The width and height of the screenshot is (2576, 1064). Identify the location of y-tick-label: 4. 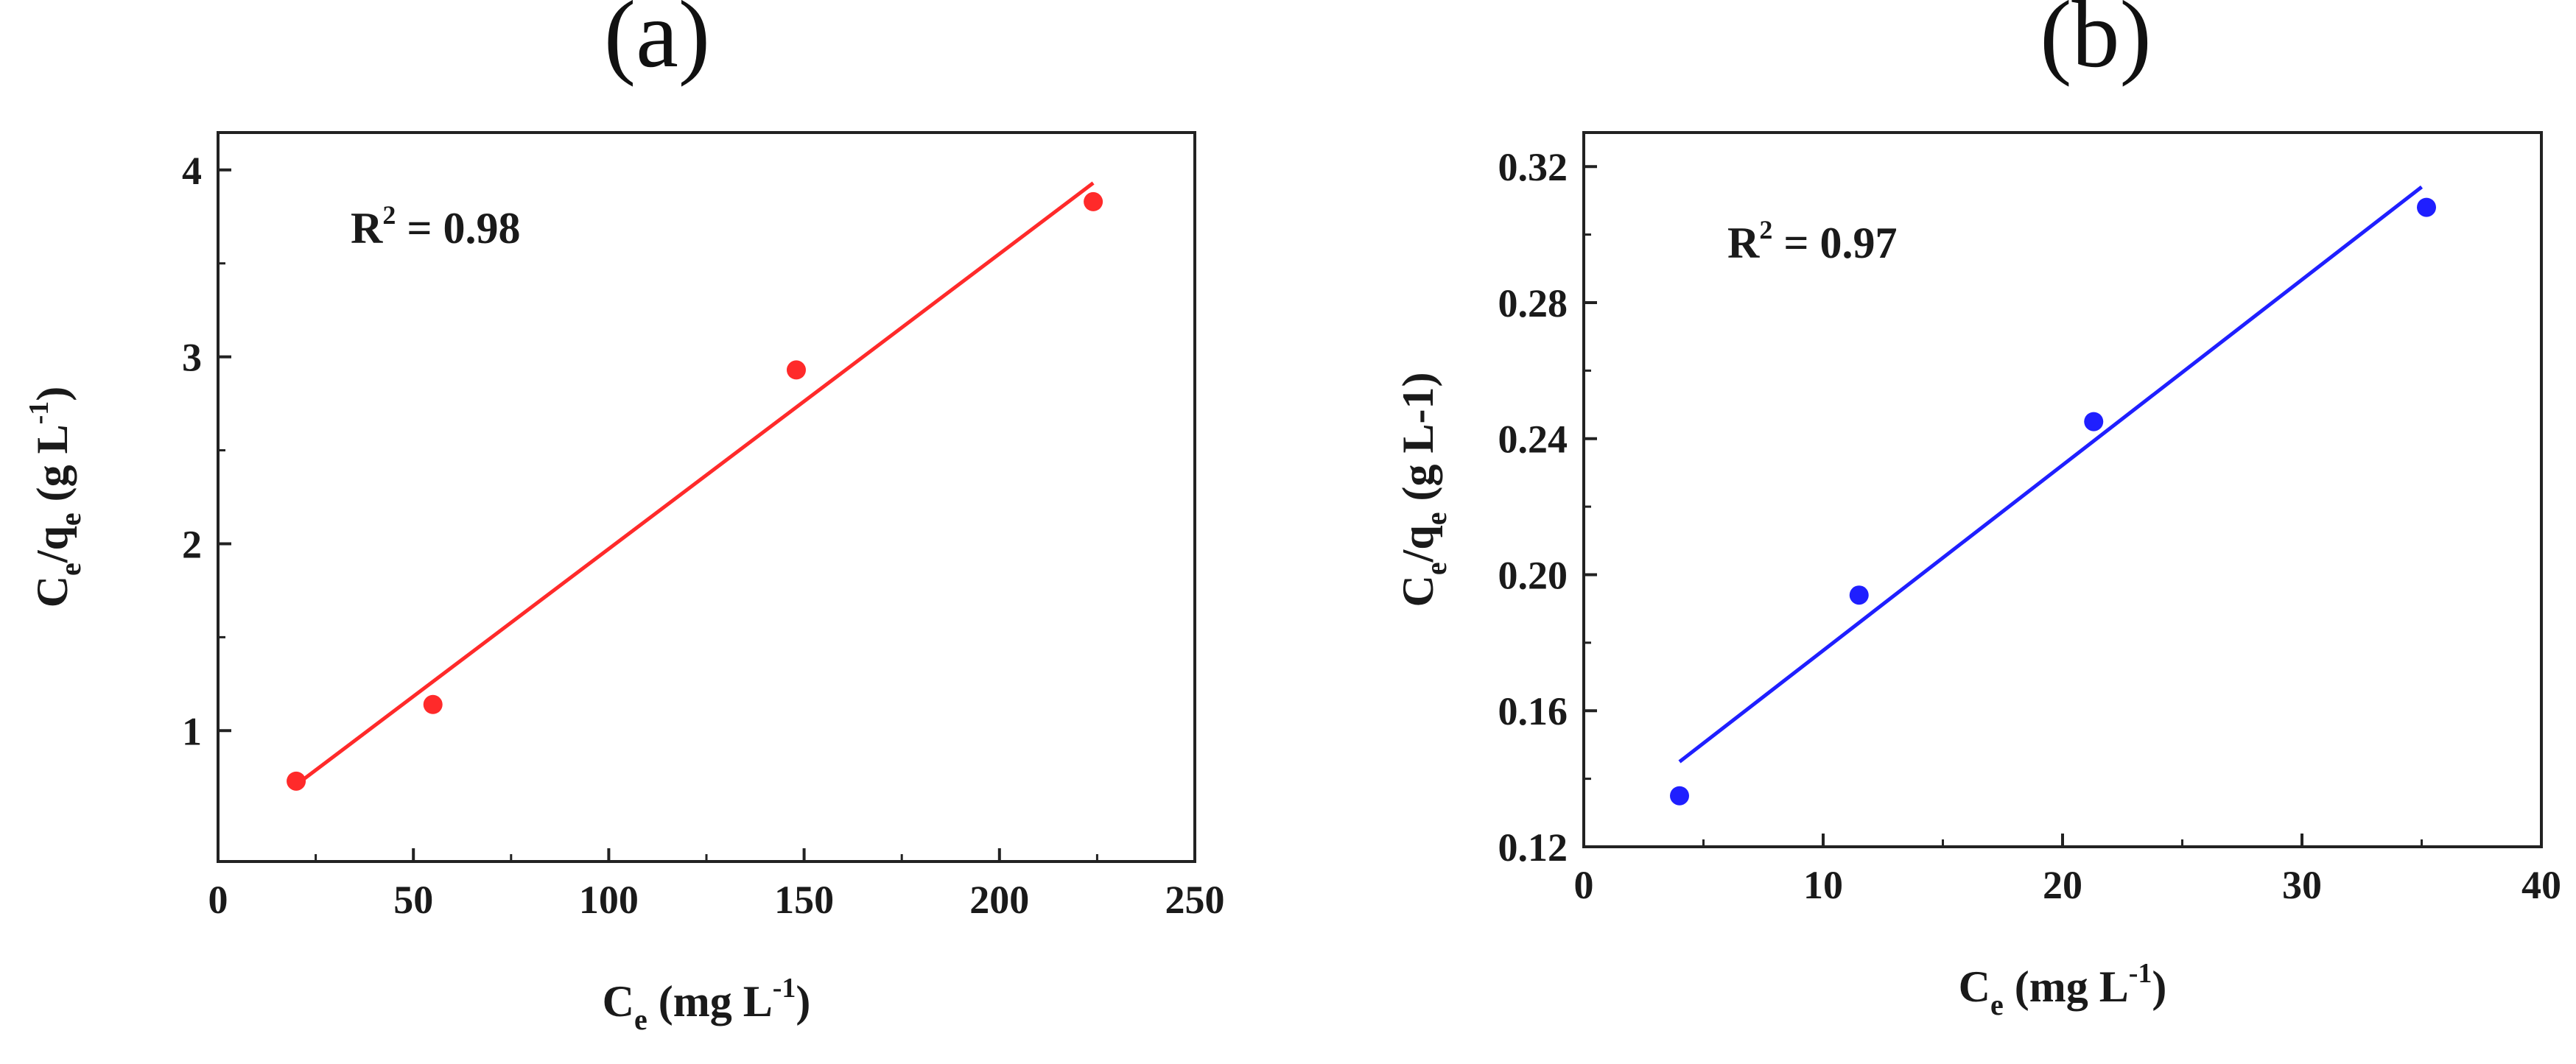
(192, 171).